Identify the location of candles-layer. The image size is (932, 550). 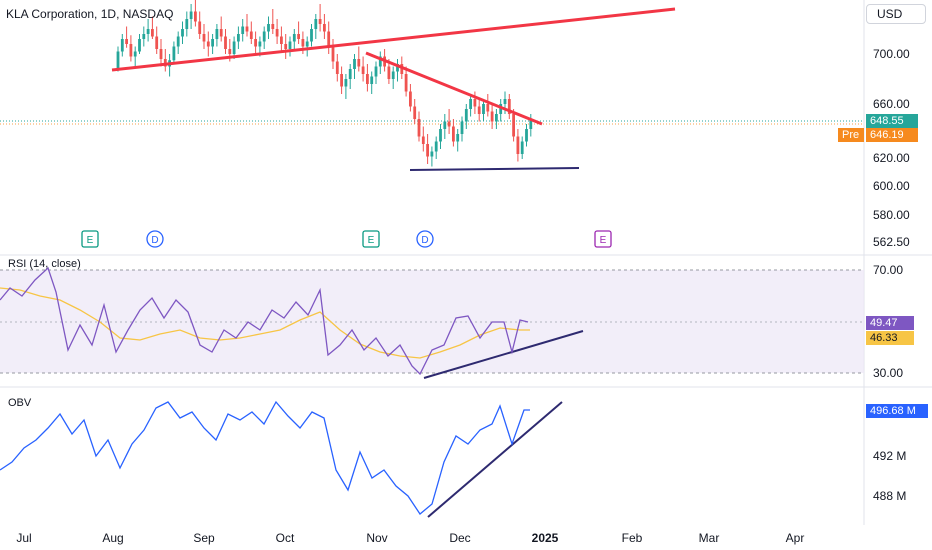
(324, 83).